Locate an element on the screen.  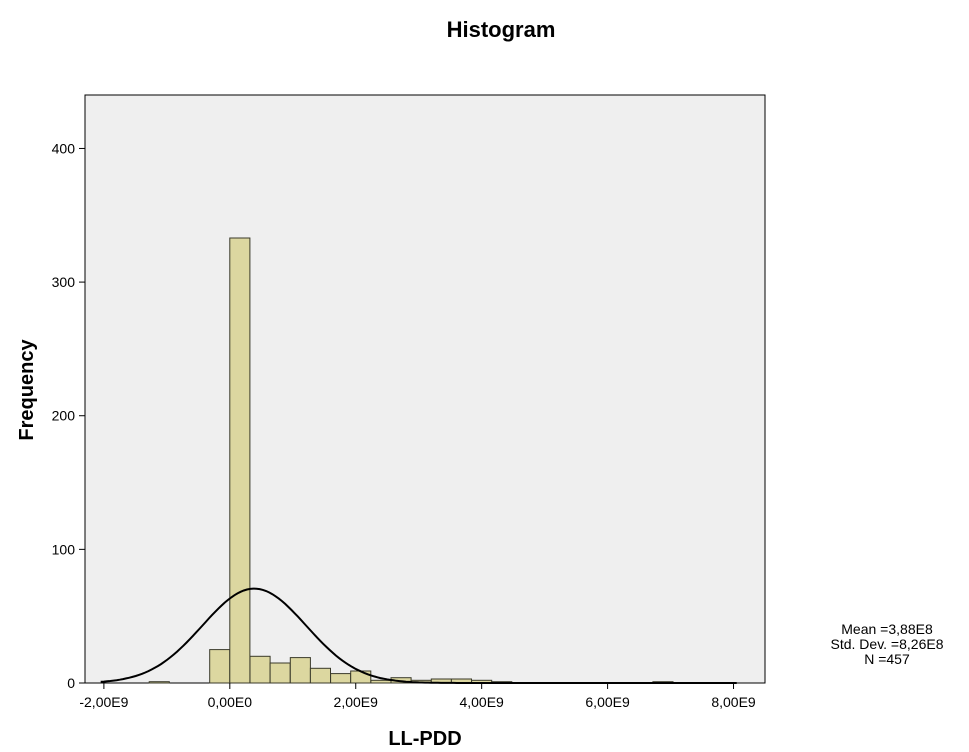
normal-curve is located at coordinates (418, 635).